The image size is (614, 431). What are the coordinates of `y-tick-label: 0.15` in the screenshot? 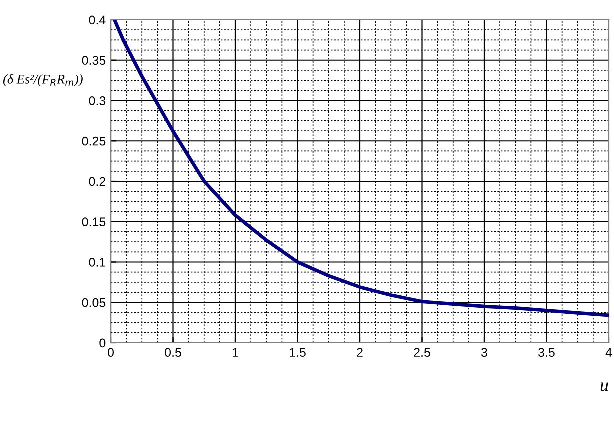 It's located at (94, 222).